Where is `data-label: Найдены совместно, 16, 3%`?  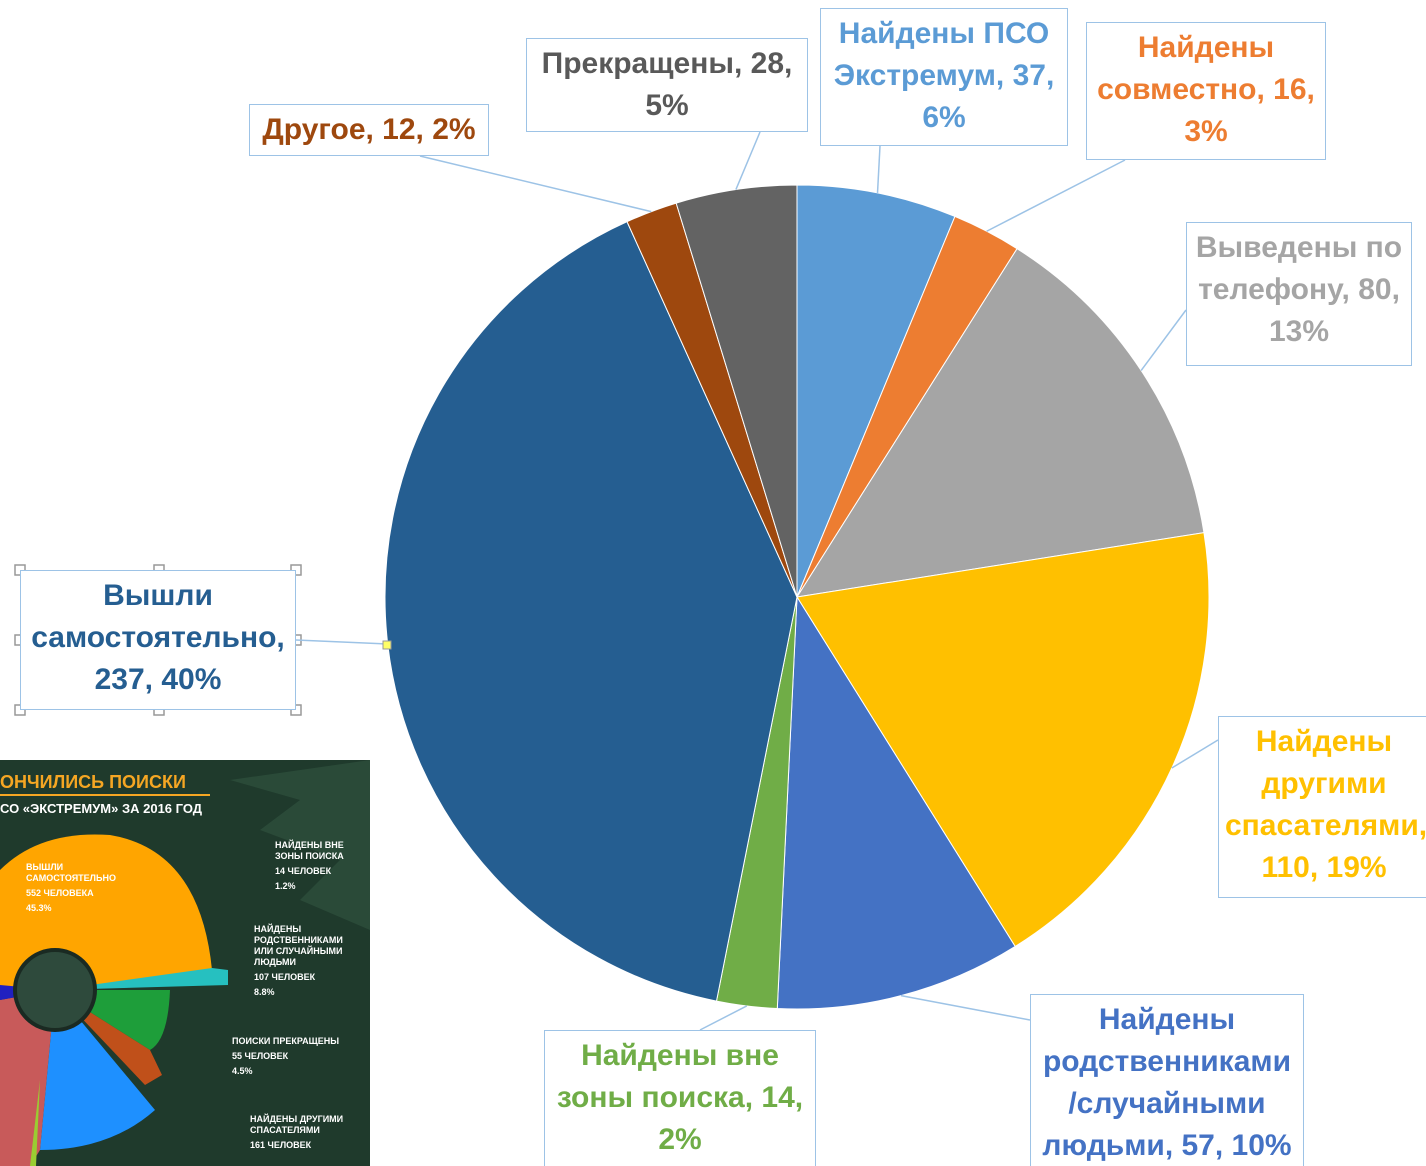 data-label: Найдены совместно, 16, 3% is located at coordinates (1206, 91).